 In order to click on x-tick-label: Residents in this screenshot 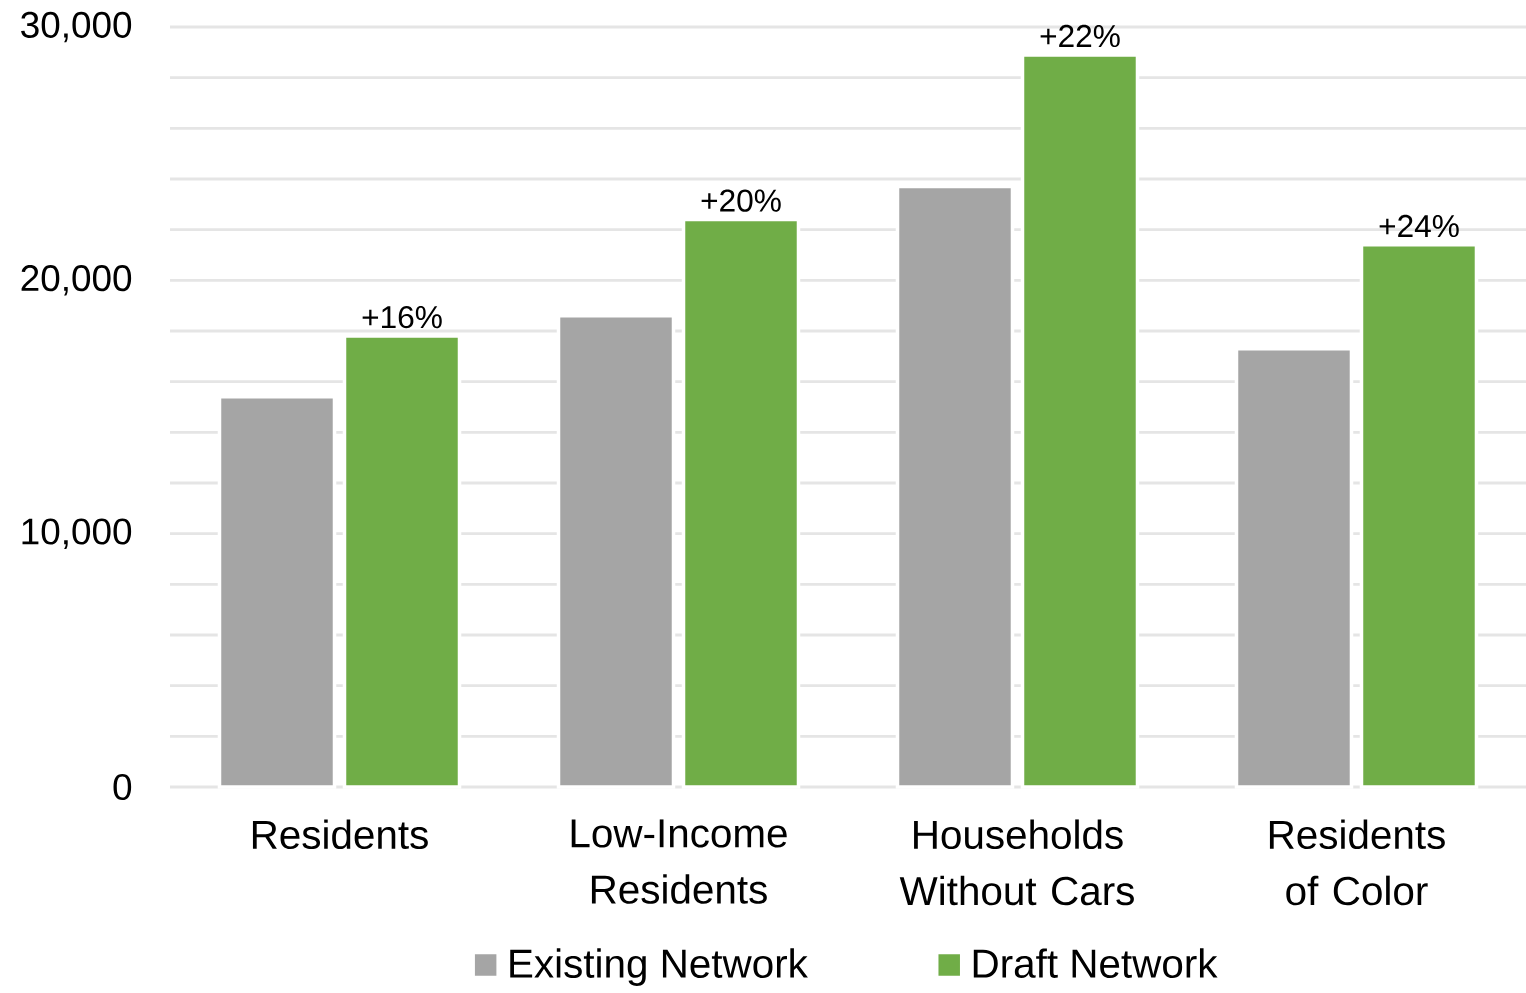, I will do `click(340, 834)`.